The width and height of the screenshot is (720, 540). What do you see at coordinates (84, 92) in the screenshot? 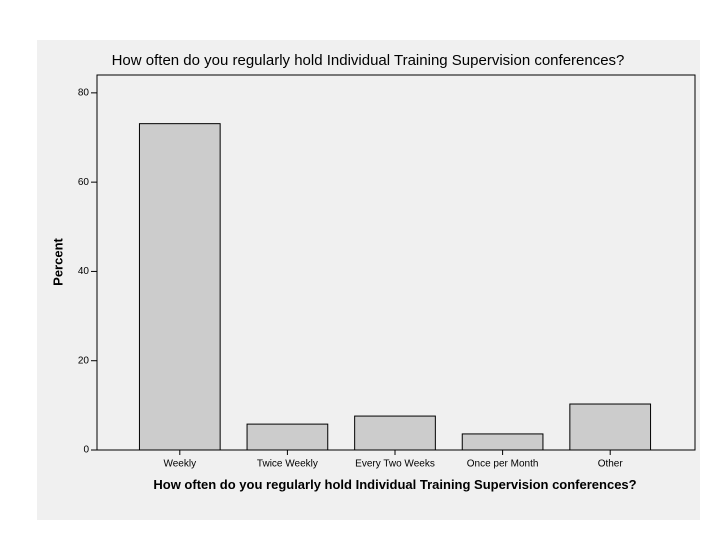
I see `y-tick-label: 80` at bounding box center [84, 92].